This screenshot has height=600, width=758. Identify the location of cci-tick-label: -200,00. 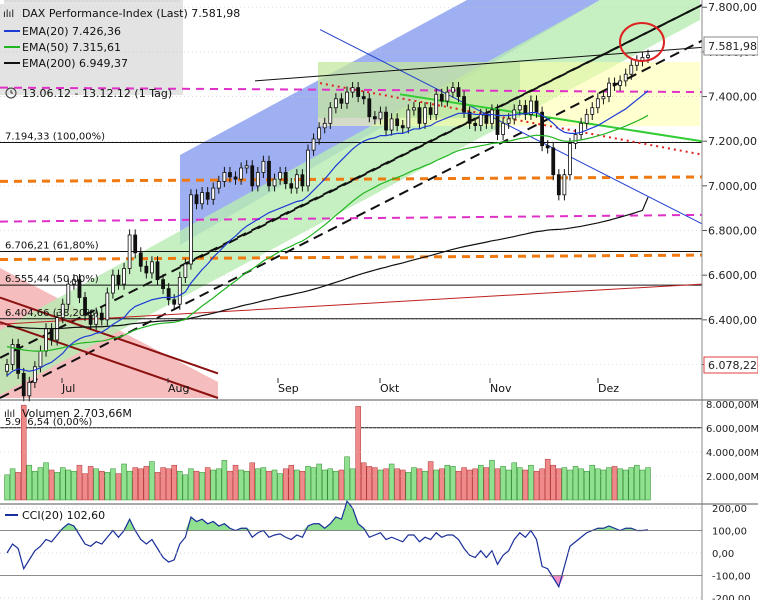
(731, 597).